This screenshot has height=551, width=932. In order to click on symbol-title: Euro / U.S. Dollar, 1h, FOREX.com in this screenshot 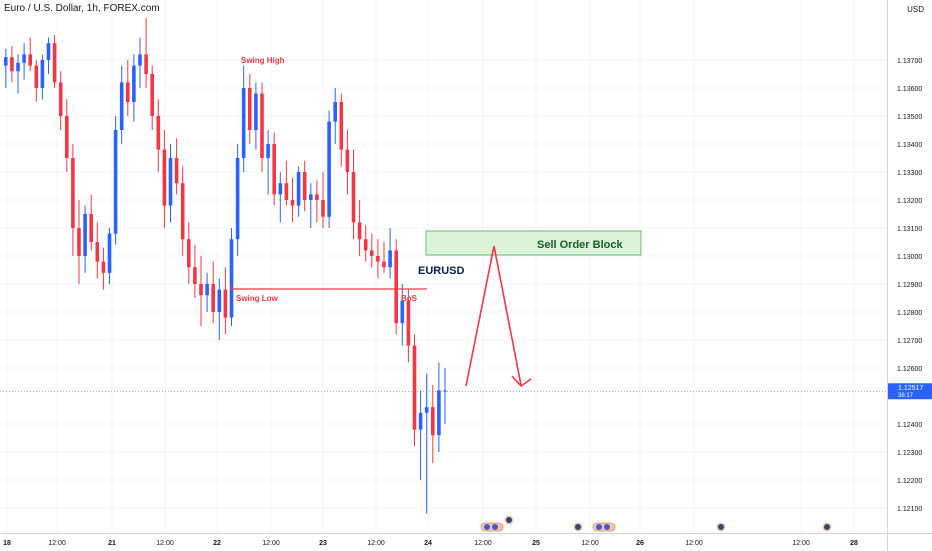, I will do `click(82, 8)`.